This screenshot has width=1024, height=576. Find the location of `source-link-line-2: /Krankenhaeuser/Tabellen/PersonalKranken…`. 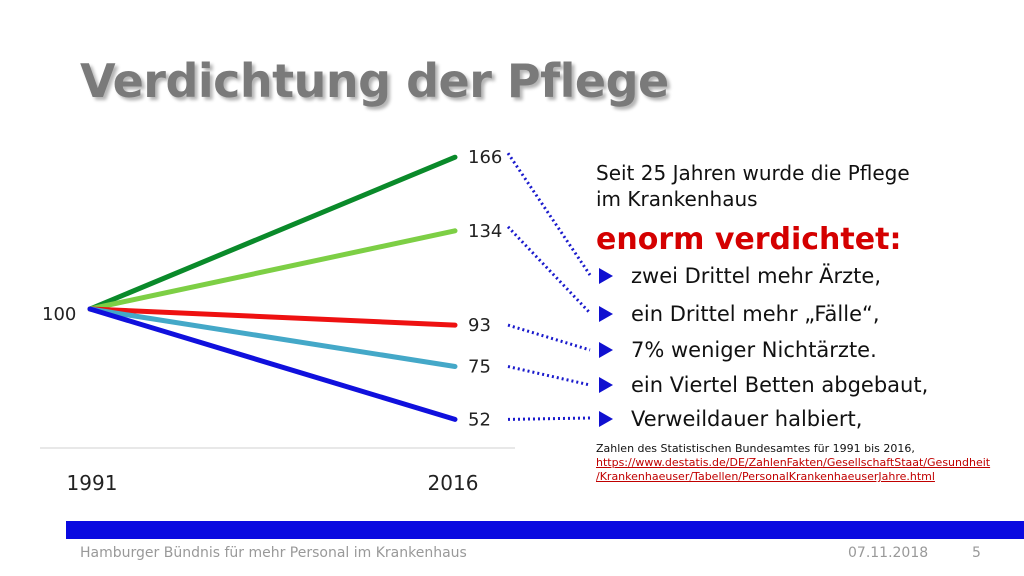

source-link-line-2: /Krankenhaeuser/Tabellen/PersonalKranken… is located at coordinates (765, 476).